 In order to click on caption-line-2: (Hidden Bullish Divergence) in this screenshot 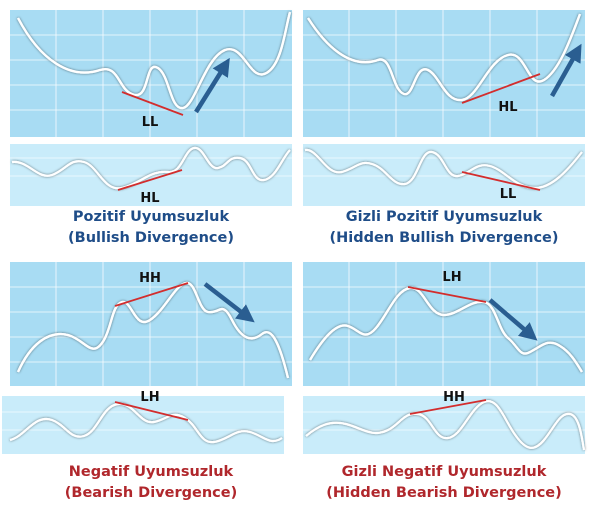, I will do `click(444, 238)`.